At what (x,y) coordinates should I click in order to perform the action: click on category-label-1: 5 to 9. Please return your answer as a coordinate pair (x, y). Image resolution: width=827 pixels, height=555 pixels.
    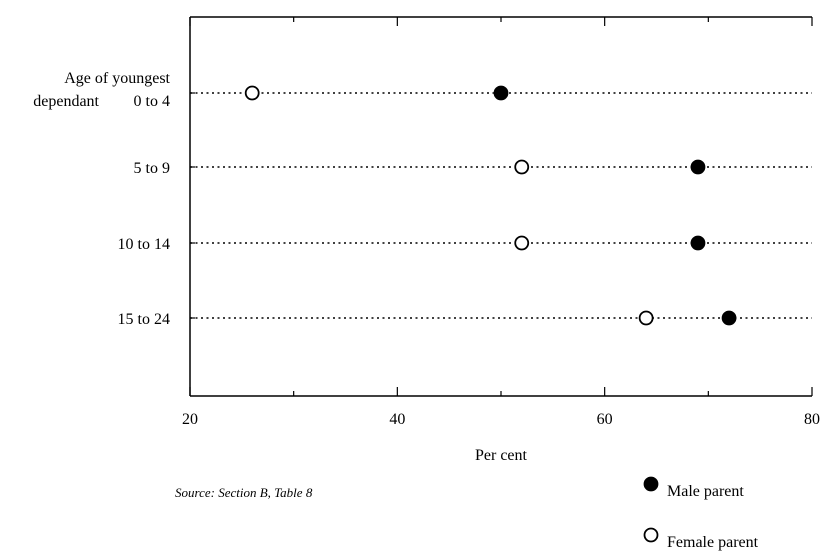
    Looking at the image, I should click on (152, 168).